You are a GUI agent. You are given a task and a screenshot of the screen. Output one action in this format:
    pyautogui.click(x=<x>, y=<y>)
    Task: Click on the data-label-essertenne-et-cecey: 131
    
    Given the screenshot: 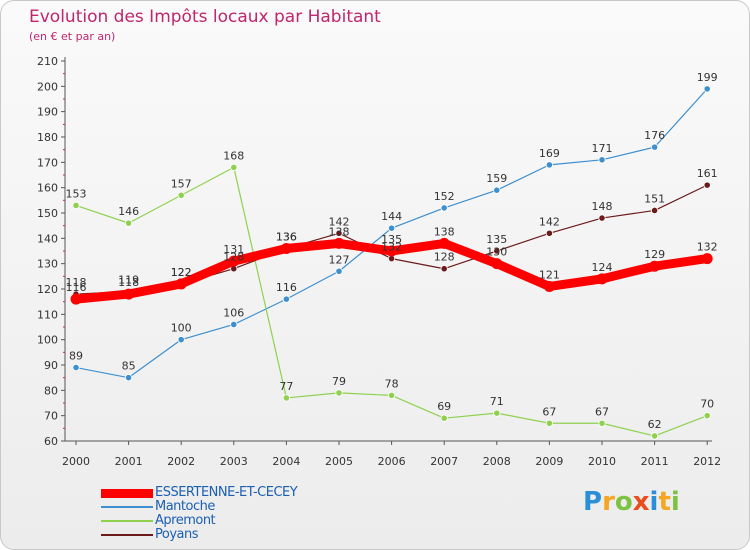 What is the action you would take?
    pyautogui.click(x=233, y=249)
    